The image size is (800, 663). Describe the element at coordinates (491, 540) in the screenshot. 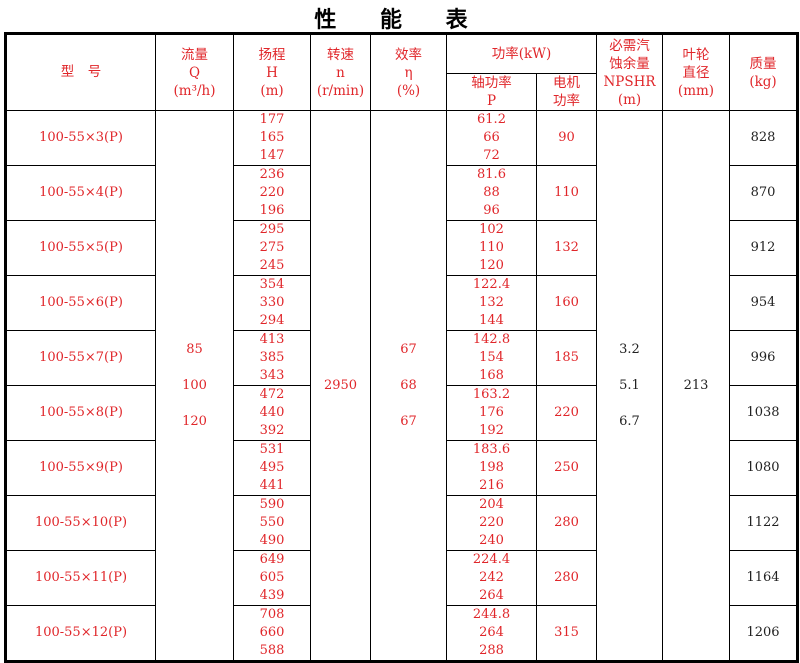

I see `shaft-power-value: 240` at that location.